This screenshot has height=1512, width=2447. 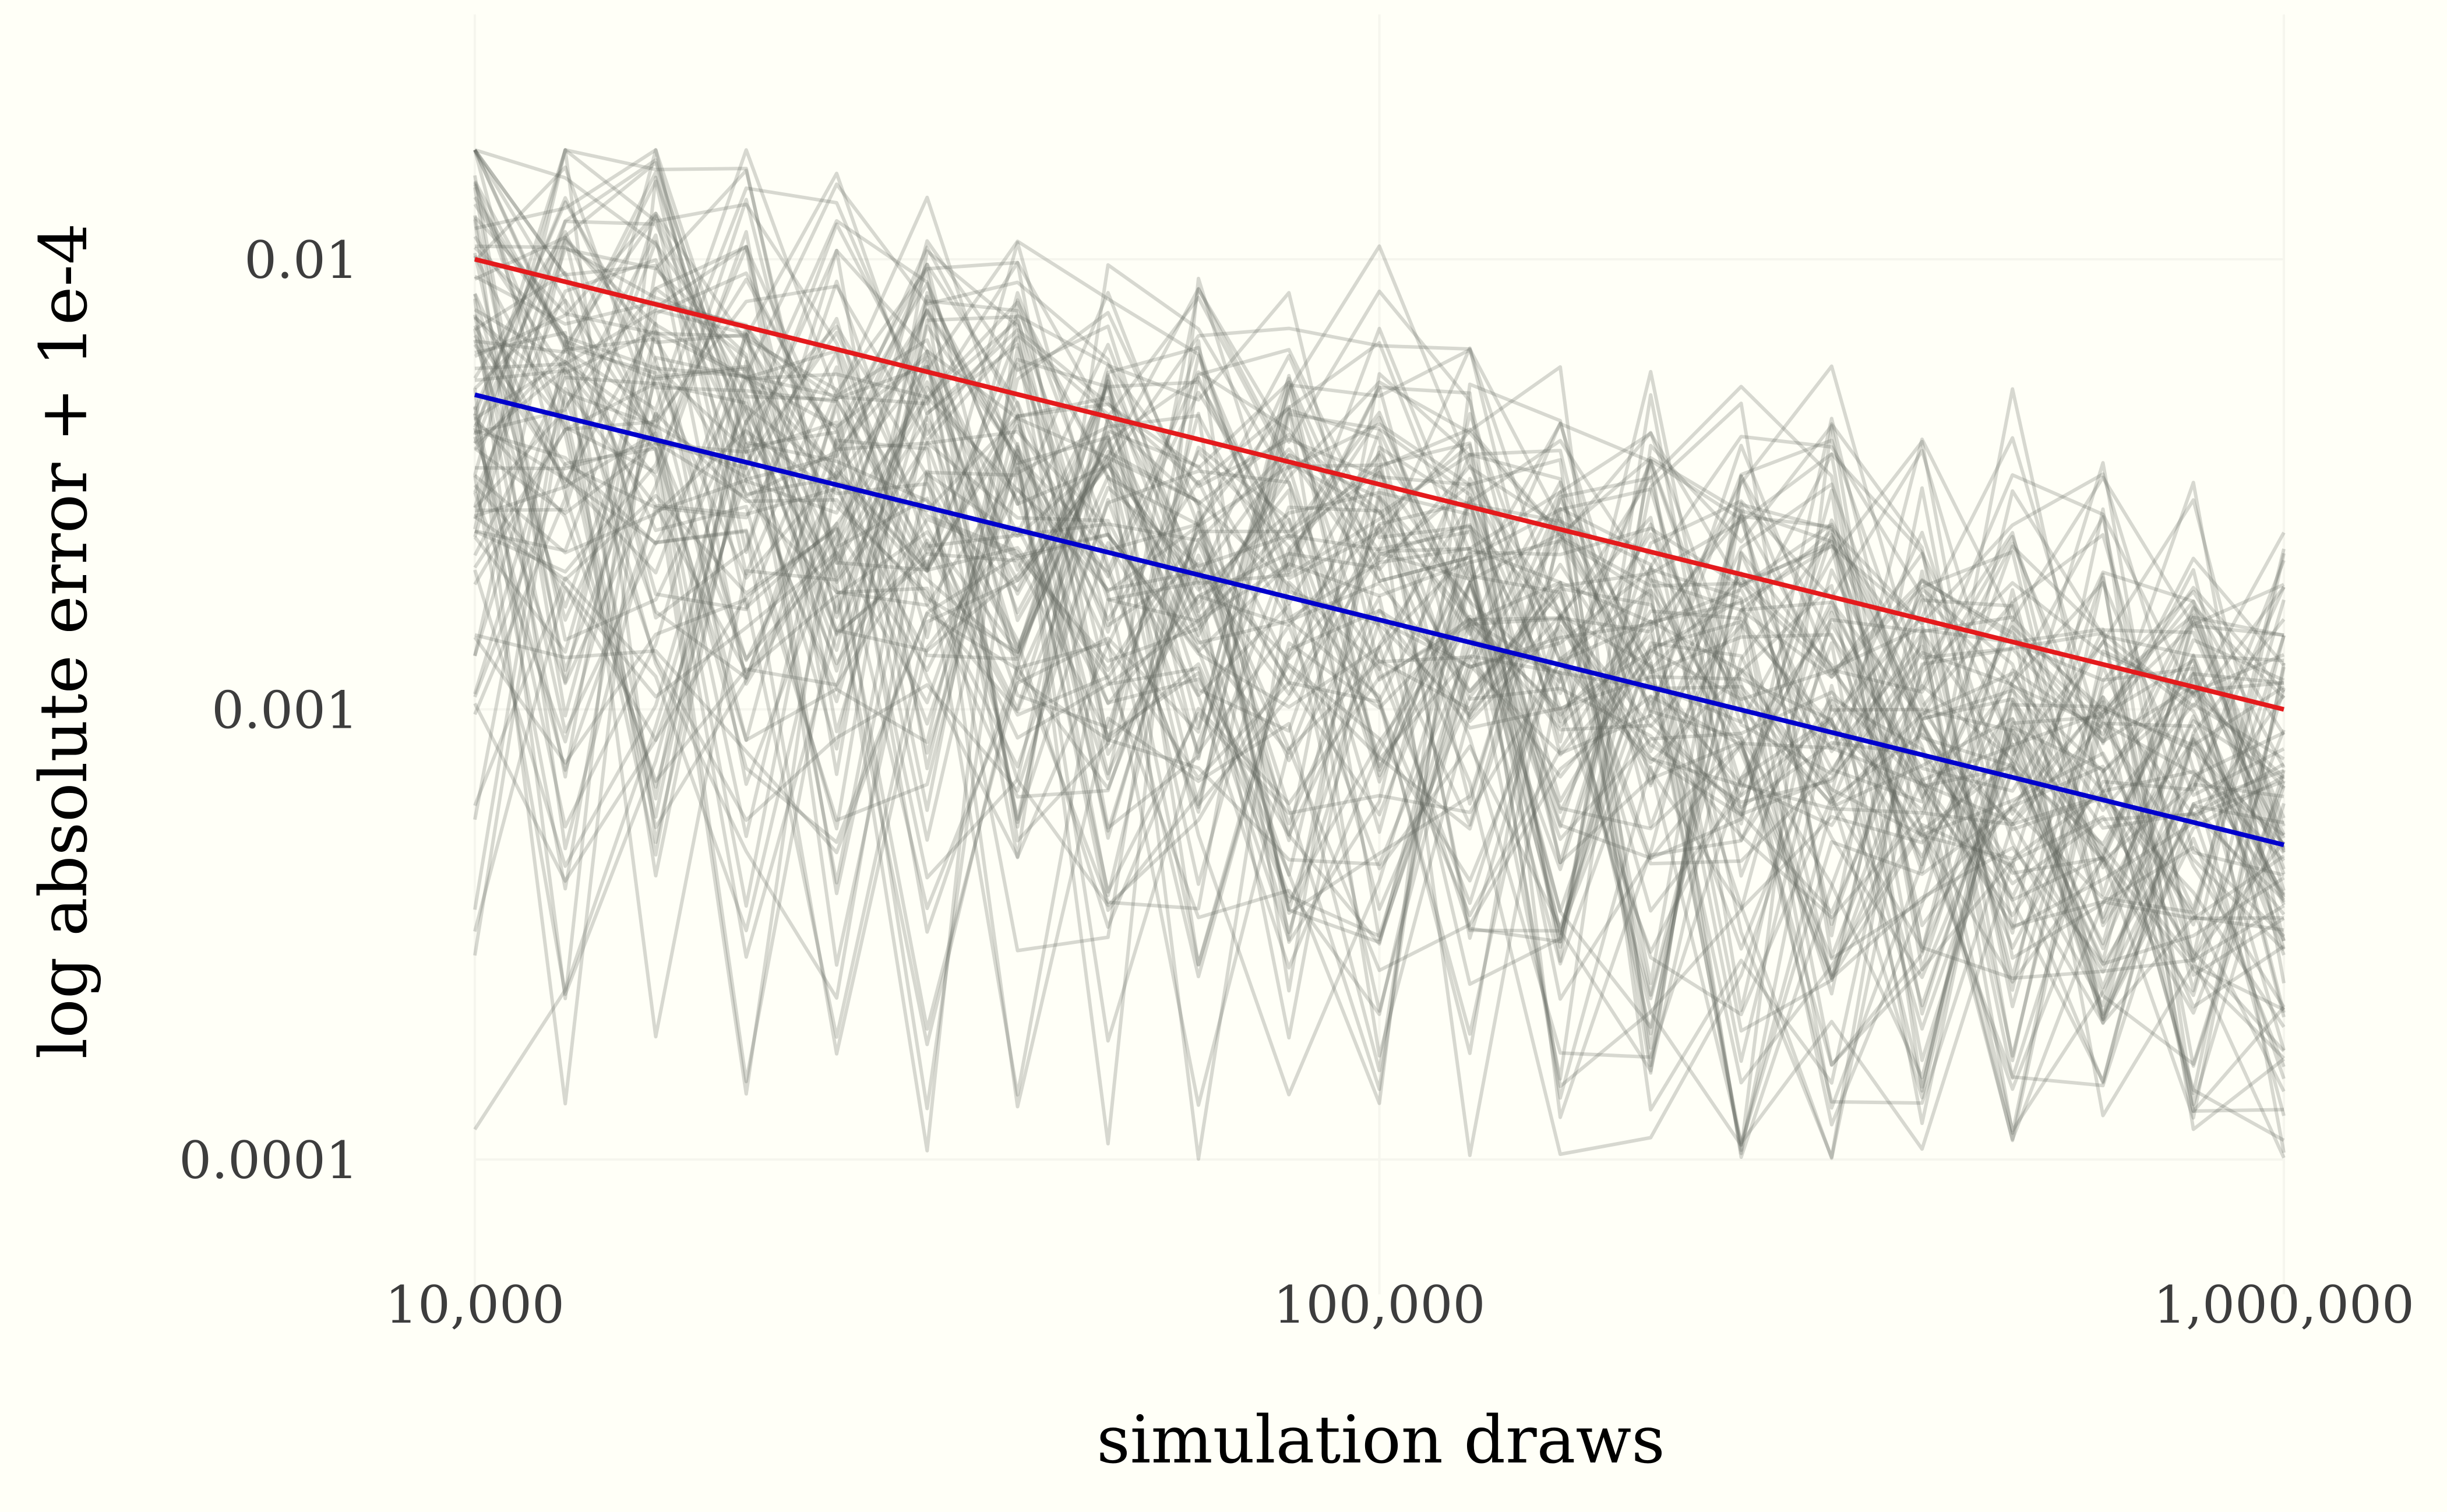 I want to click on y-axis-ticks: 0.01 0.001 0.0001, so click(x=268, y=710).